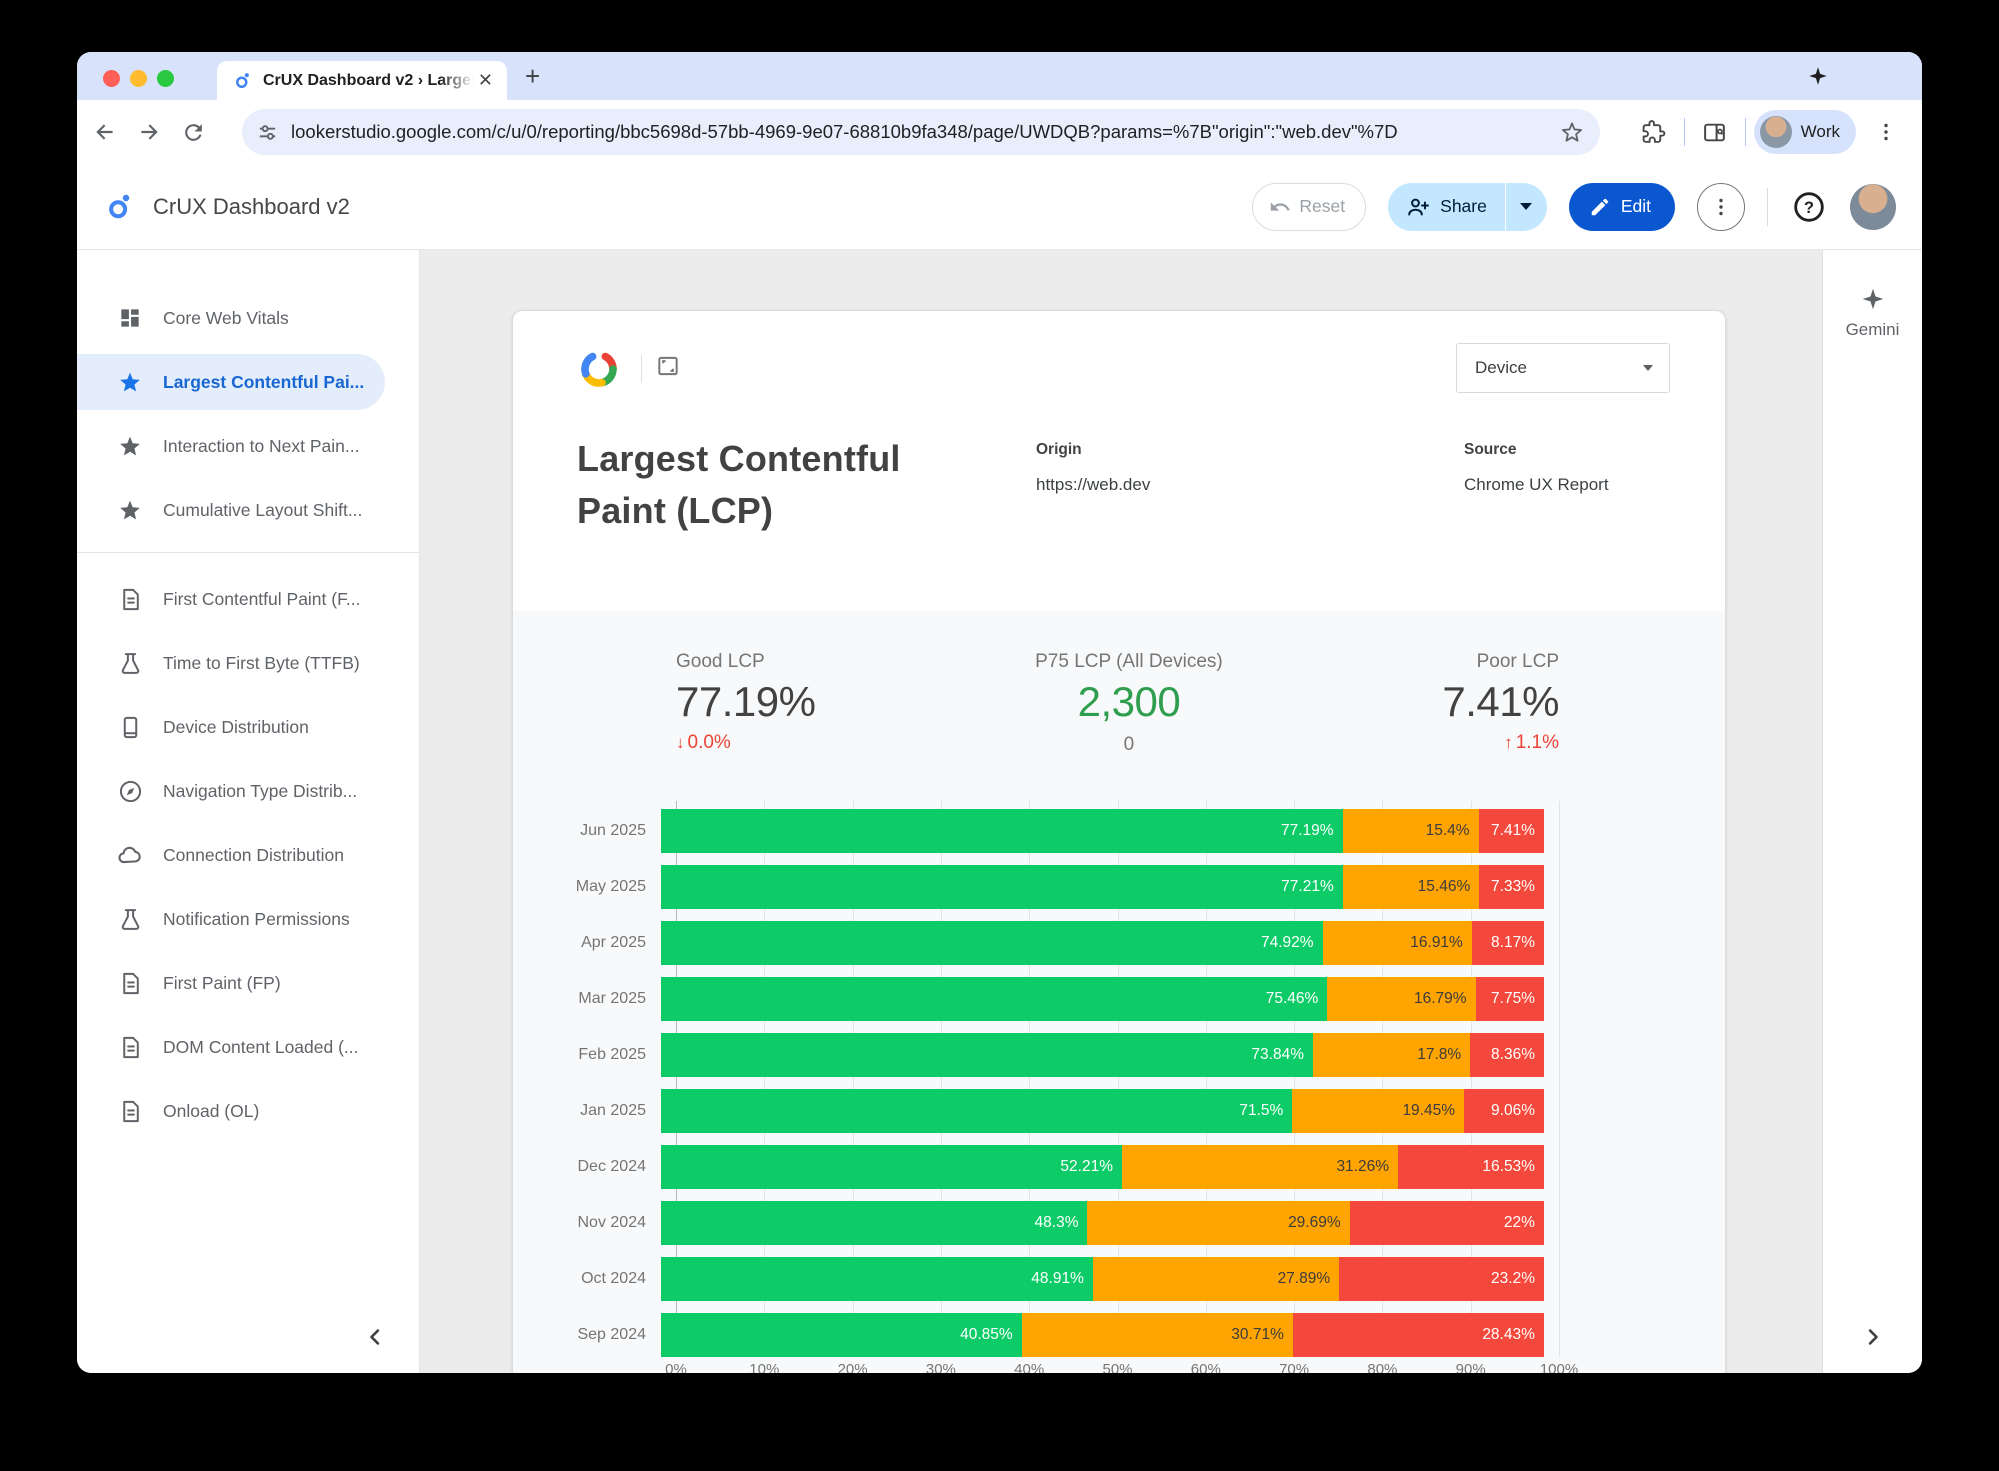  Describe the element at coordinates (105, 132) in the screenshot. I see `back-button` at that location.